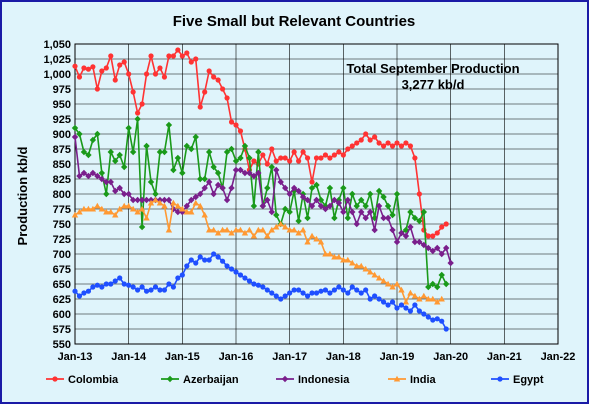 Image resolution: width=589 pixels, height=404 pixels. I want to click on chart-title: Five Small but Relevant Countries, so click(294, 21).